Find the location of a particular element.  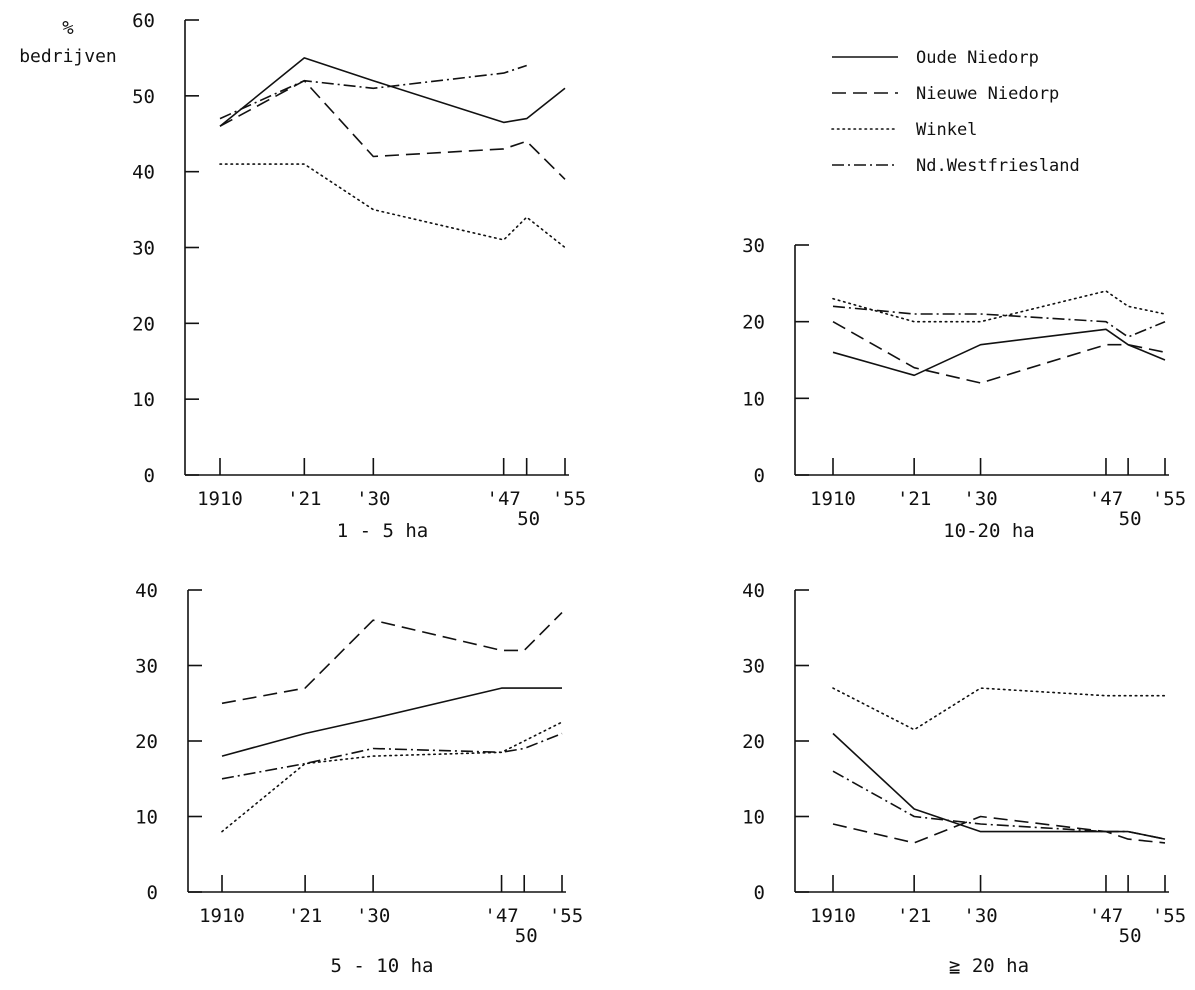

legend-item-winkel: Winkel is located at coordinates (904, 130).